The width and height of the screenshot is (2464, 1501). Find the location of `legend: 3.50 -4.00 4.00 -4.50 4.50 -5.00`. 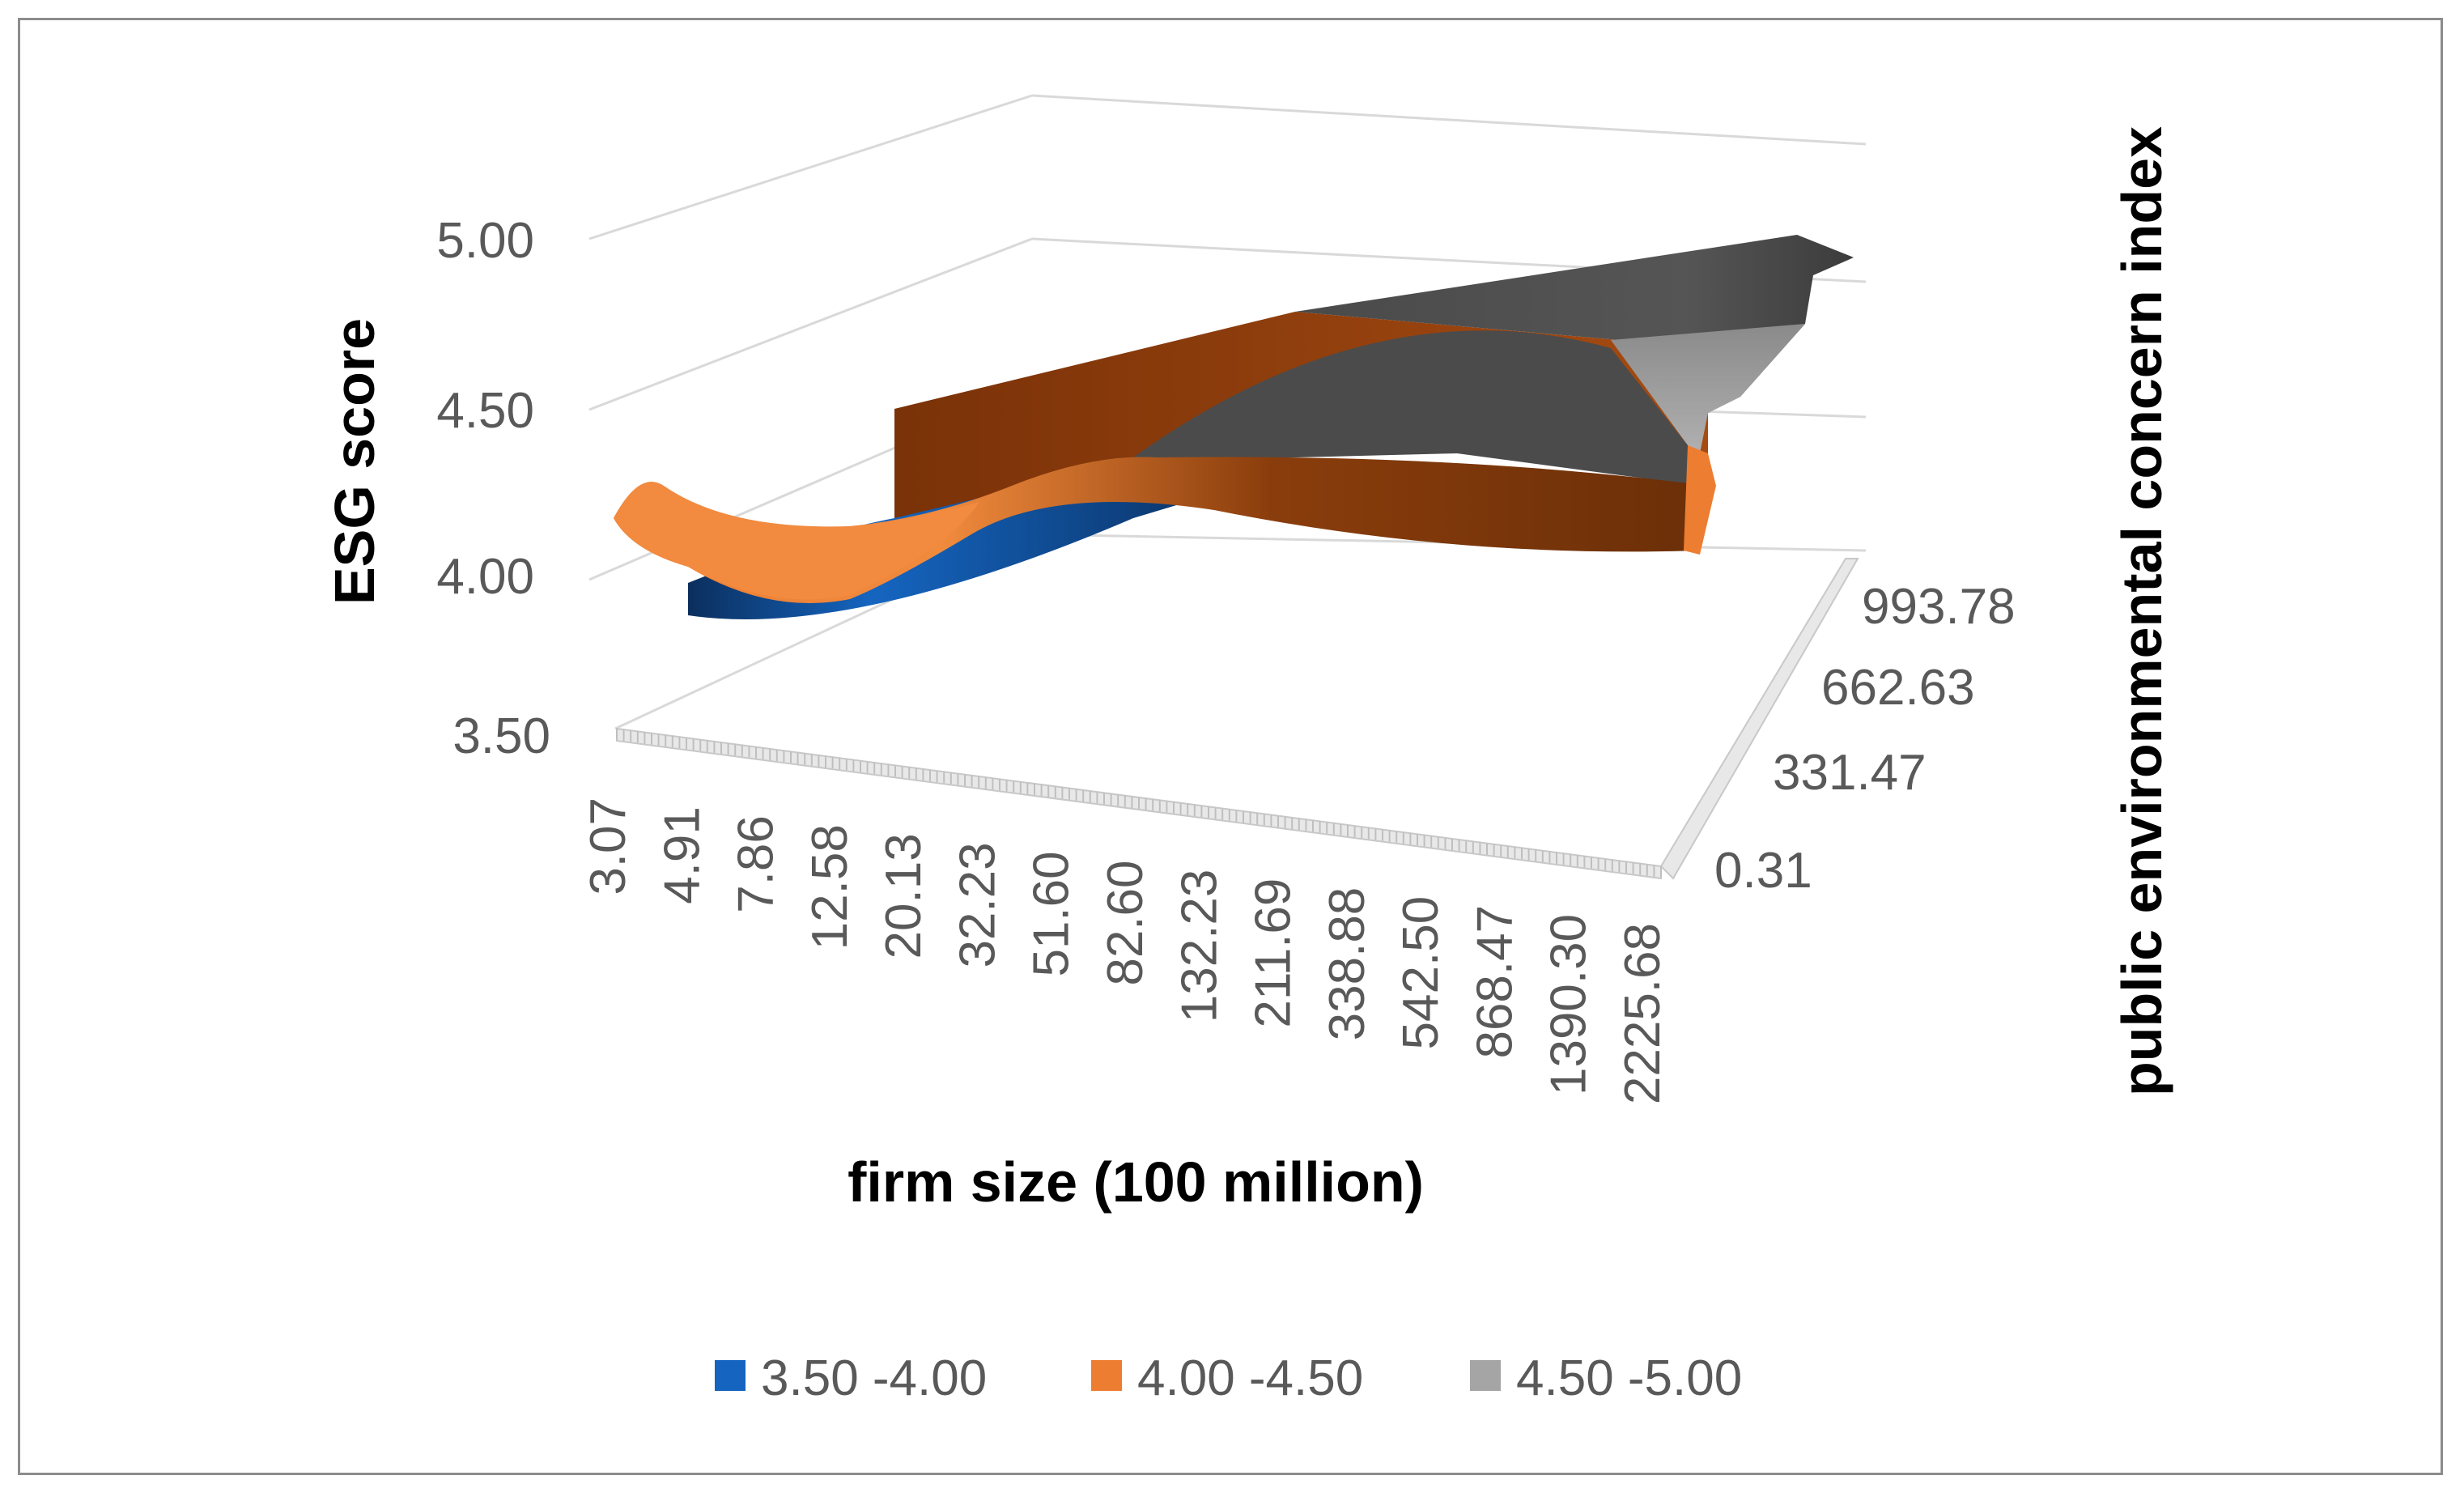

legend: 3.50 -4.00 4.00 -4.50 4.50 -5.00 is located at coordinates (1229, 1378).